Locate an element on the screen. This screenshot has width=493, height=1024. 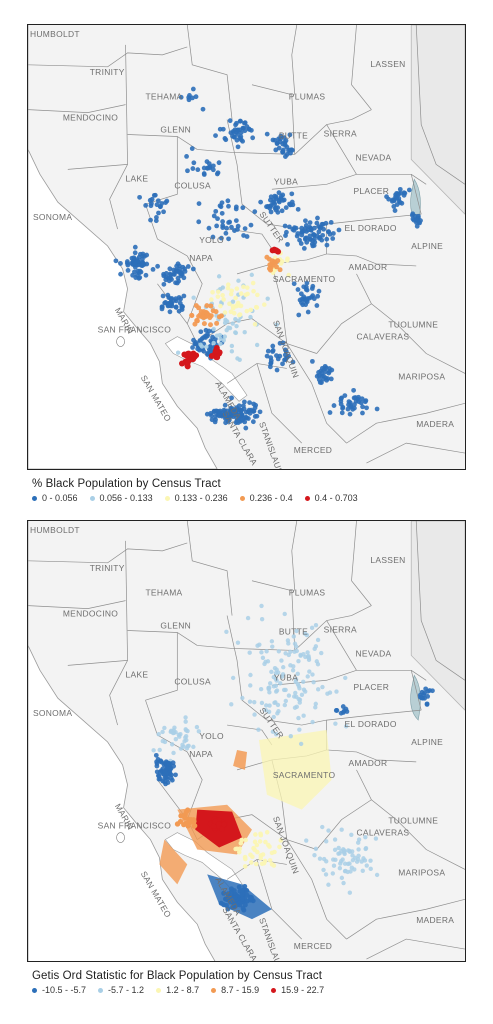
county-label: YOLO is located at coordinates (211, 736).